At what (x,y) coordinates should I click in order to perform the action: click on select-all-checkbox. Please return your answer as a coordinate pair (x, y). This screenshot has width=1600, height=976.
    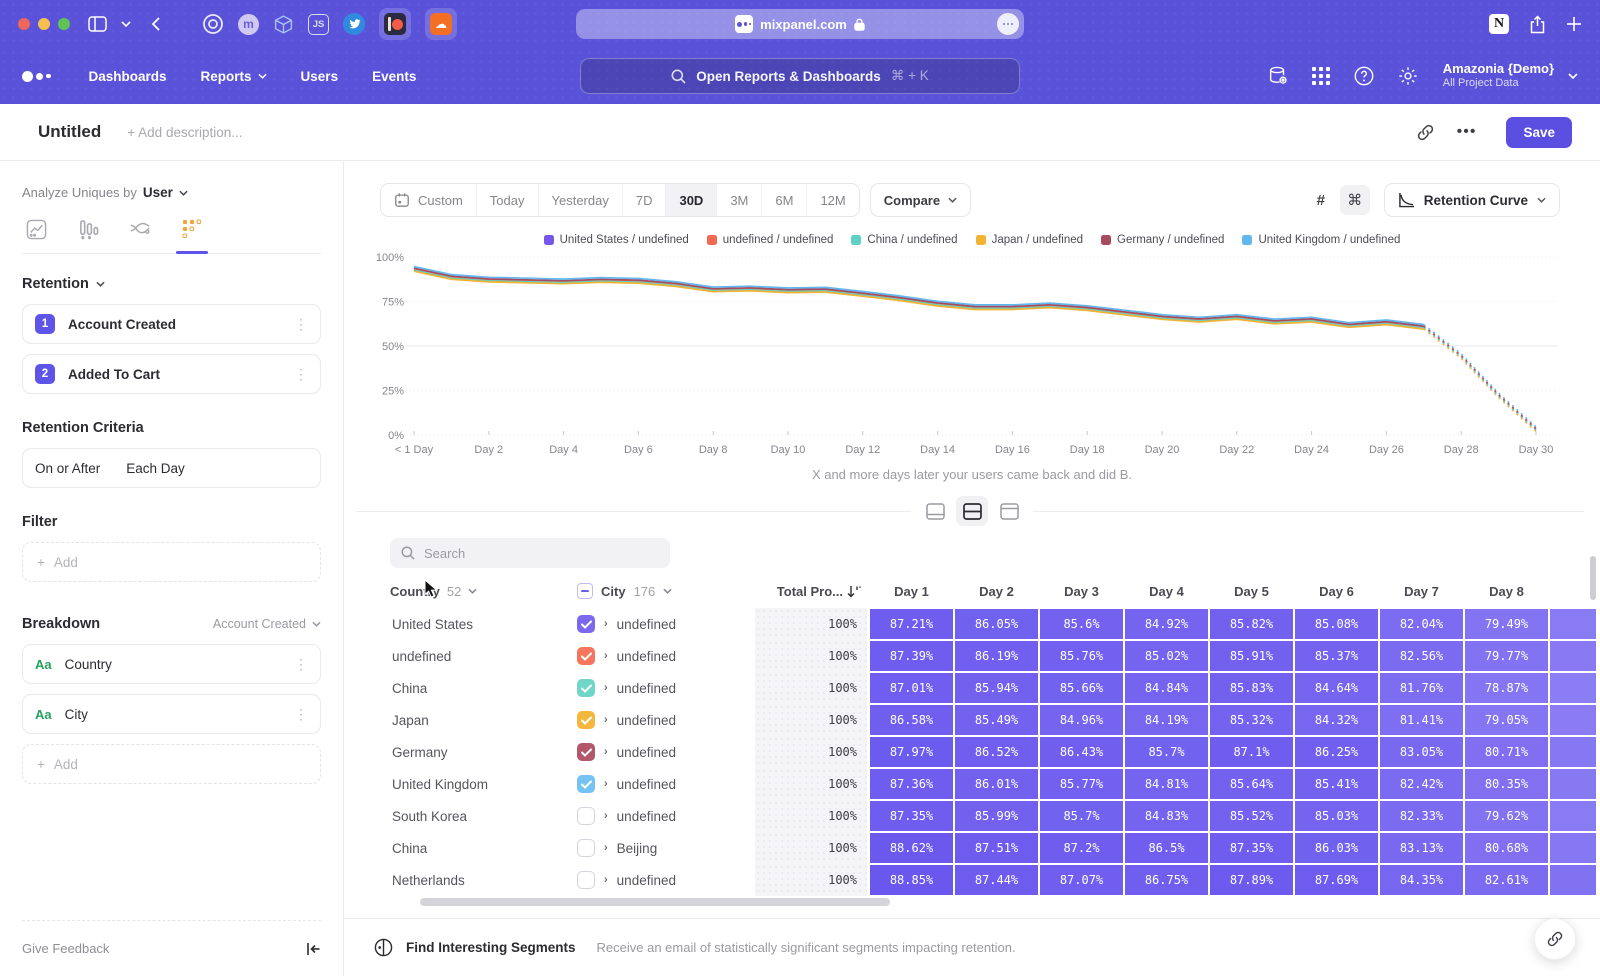
    Looking at the image, I should click on (585, 591).